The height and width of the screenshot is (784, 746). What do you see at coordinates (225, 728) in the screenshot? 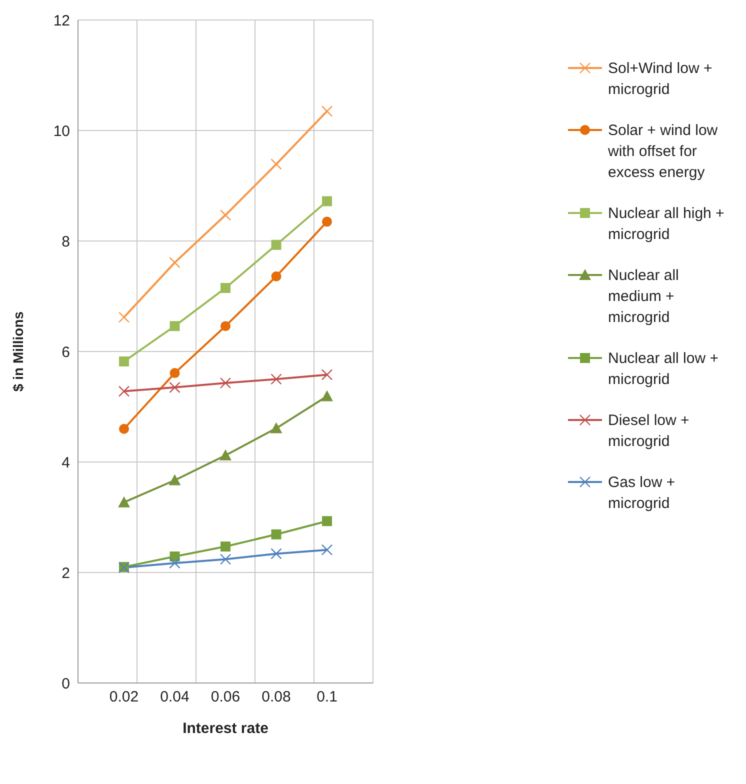
I see `x-axis-title: Interest rate` at bounding box center [225, 728].